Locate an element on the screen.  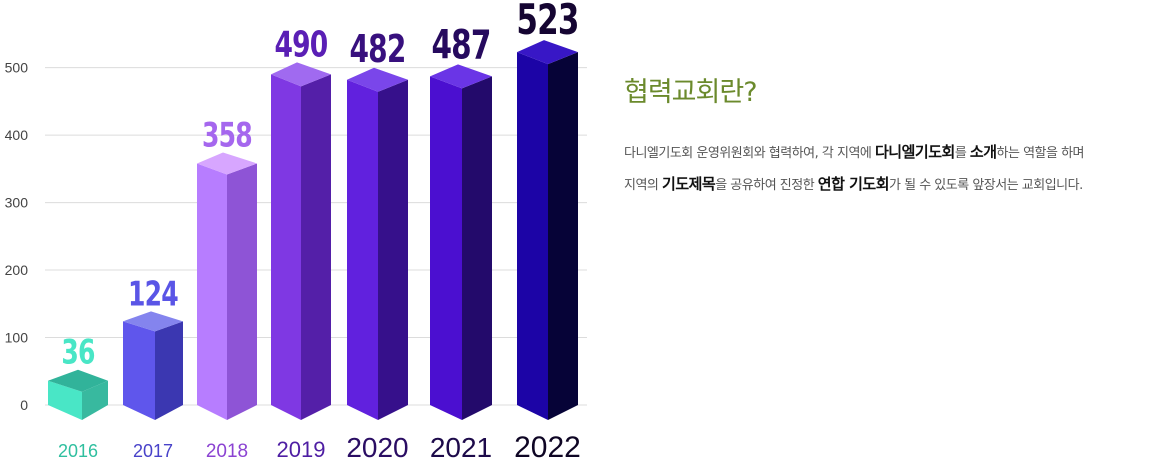
data-label: 523 is located at coordinates (547, 22).